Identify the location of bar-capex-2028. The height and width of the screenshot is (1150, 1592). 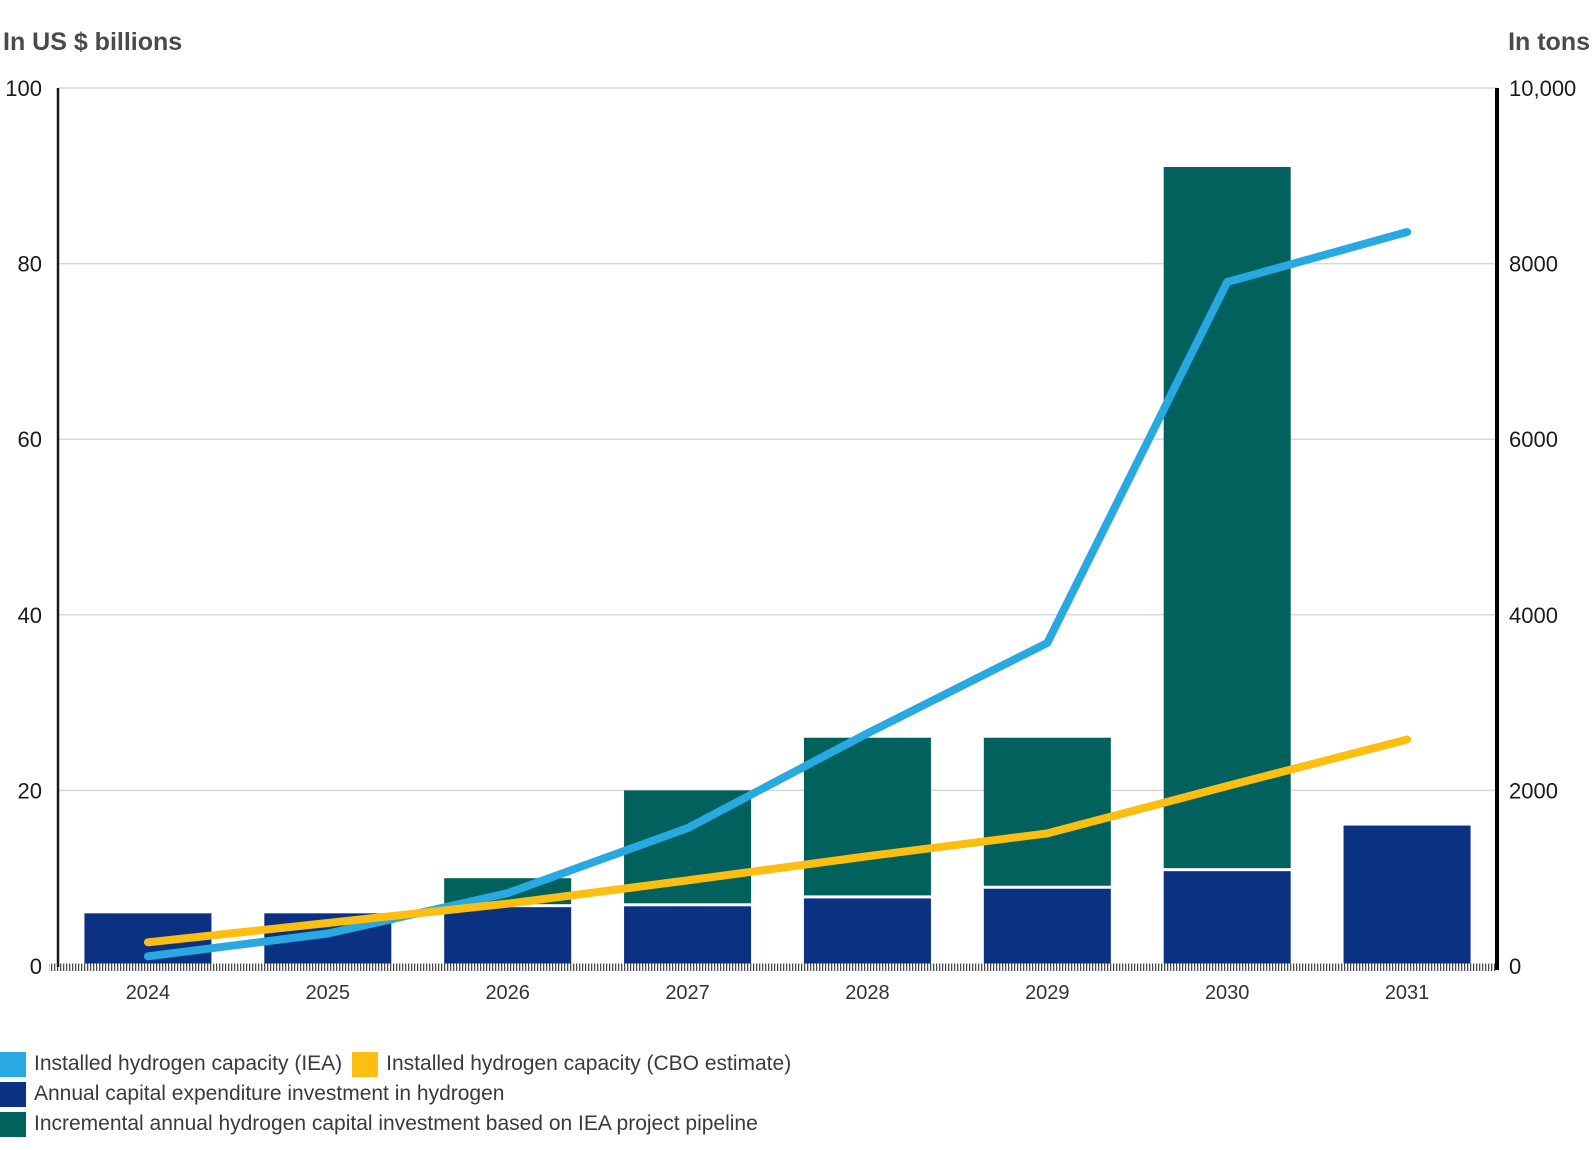
(867, 931).